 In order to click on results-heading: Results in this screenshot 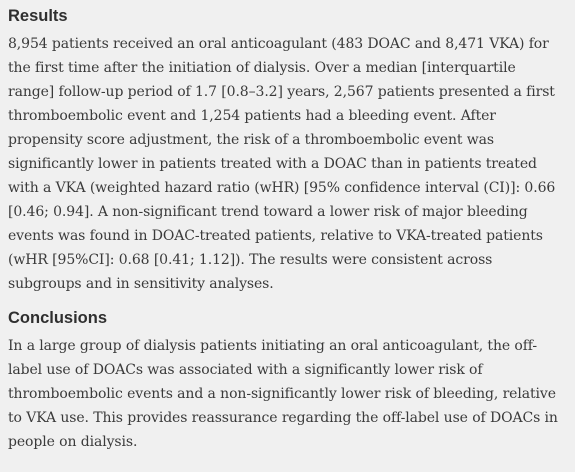, I will do `click(38, 16)`.